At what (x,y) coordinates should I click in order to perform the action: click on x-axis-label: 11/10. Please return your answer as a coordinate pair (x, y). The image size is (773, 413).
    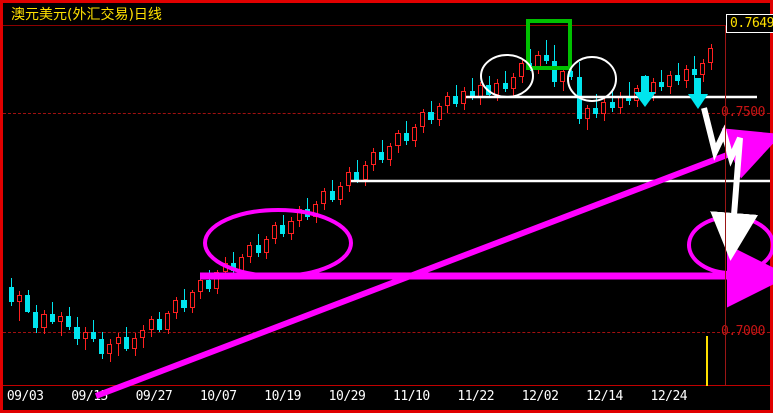
    Looking at the image, I should click on (411, 396).